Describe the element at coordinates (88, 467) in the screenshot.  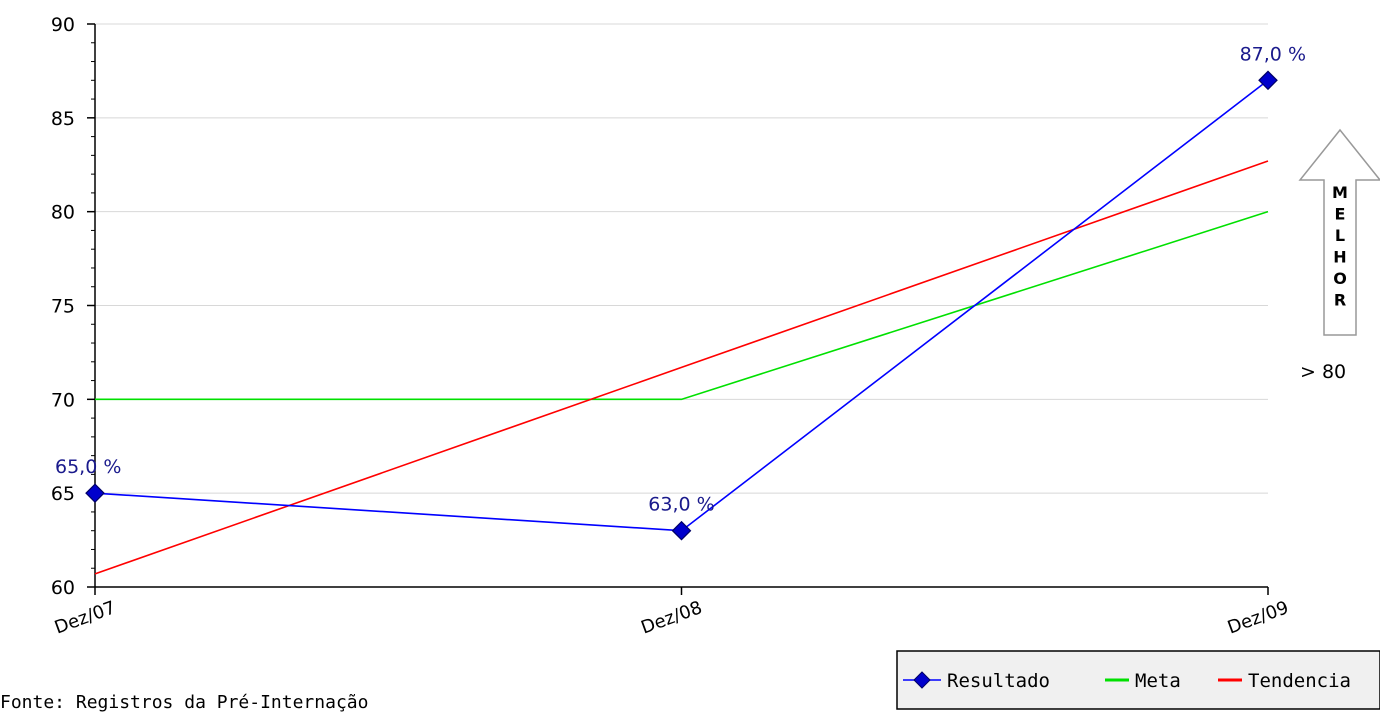
I see `data-label: 65,0 %` at that location.